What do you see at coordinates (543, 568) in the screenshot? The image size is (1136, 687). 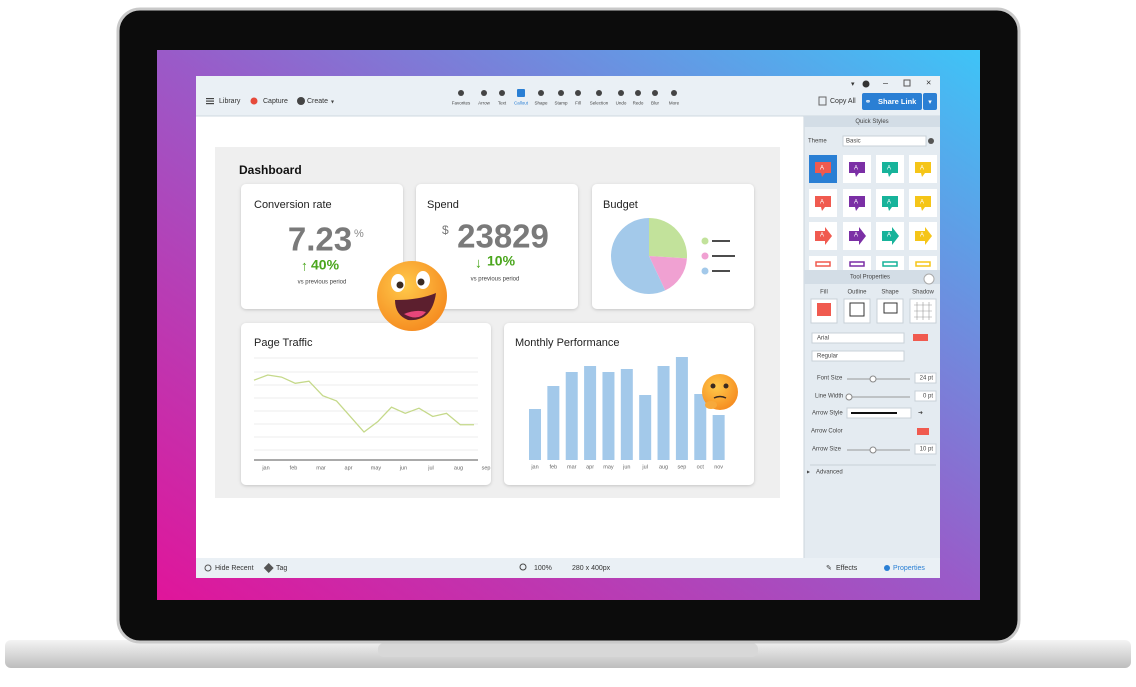 I see `zoom: 100%` at bounding box center [543, 568].